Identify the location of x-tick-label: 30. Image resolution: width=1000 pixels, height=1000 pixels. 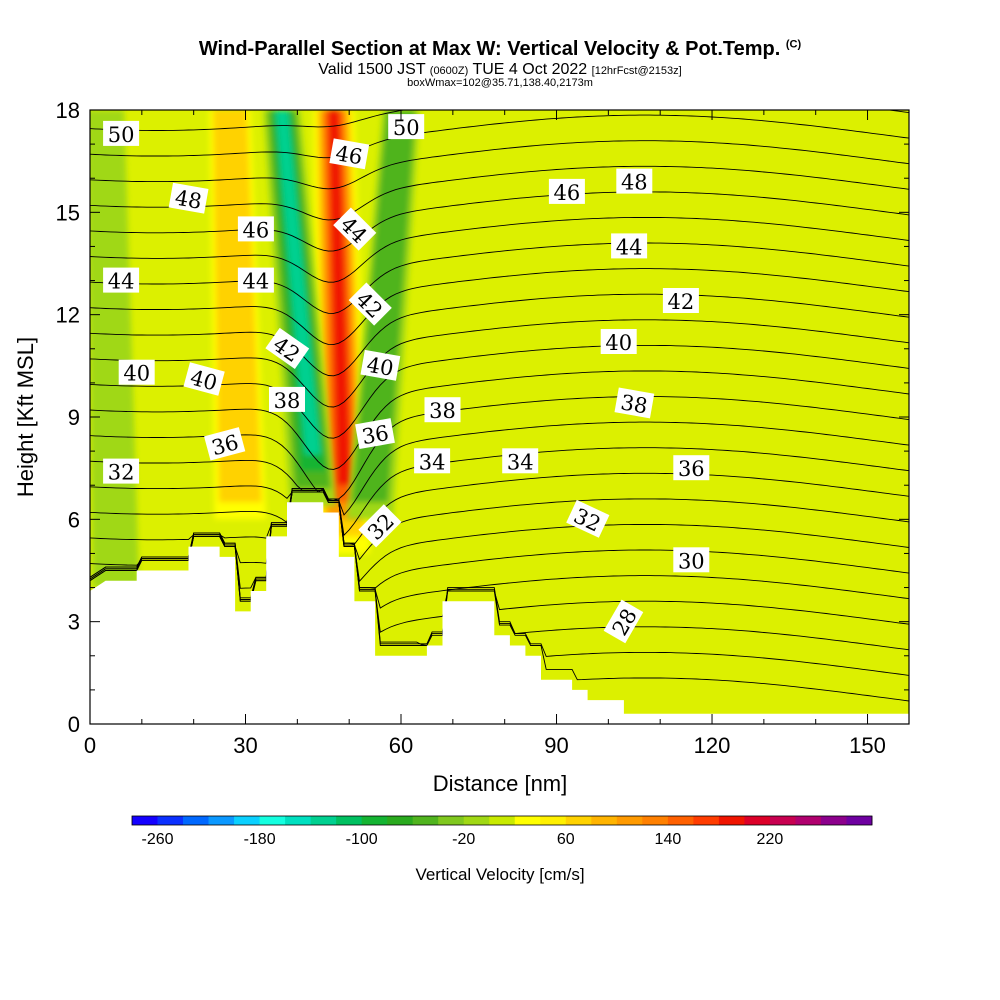
(245, 745).